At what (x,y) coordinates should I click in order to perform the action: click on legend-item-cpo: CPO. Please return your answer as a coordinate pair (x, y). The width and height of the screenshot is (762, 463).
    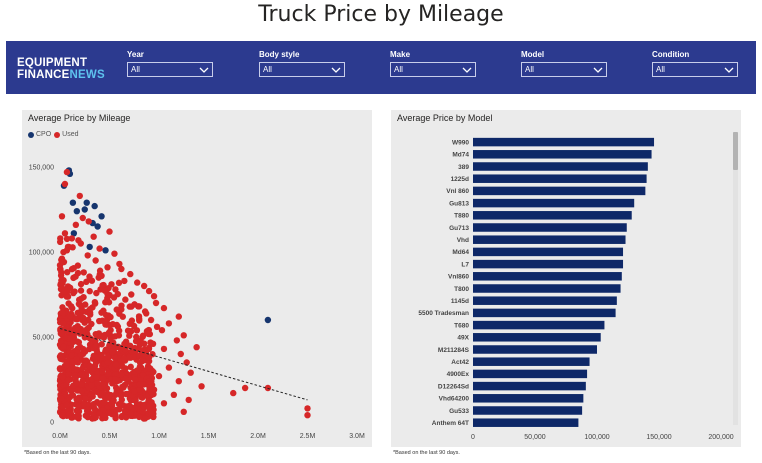
    Looking at the image, I should click on (39, 134).